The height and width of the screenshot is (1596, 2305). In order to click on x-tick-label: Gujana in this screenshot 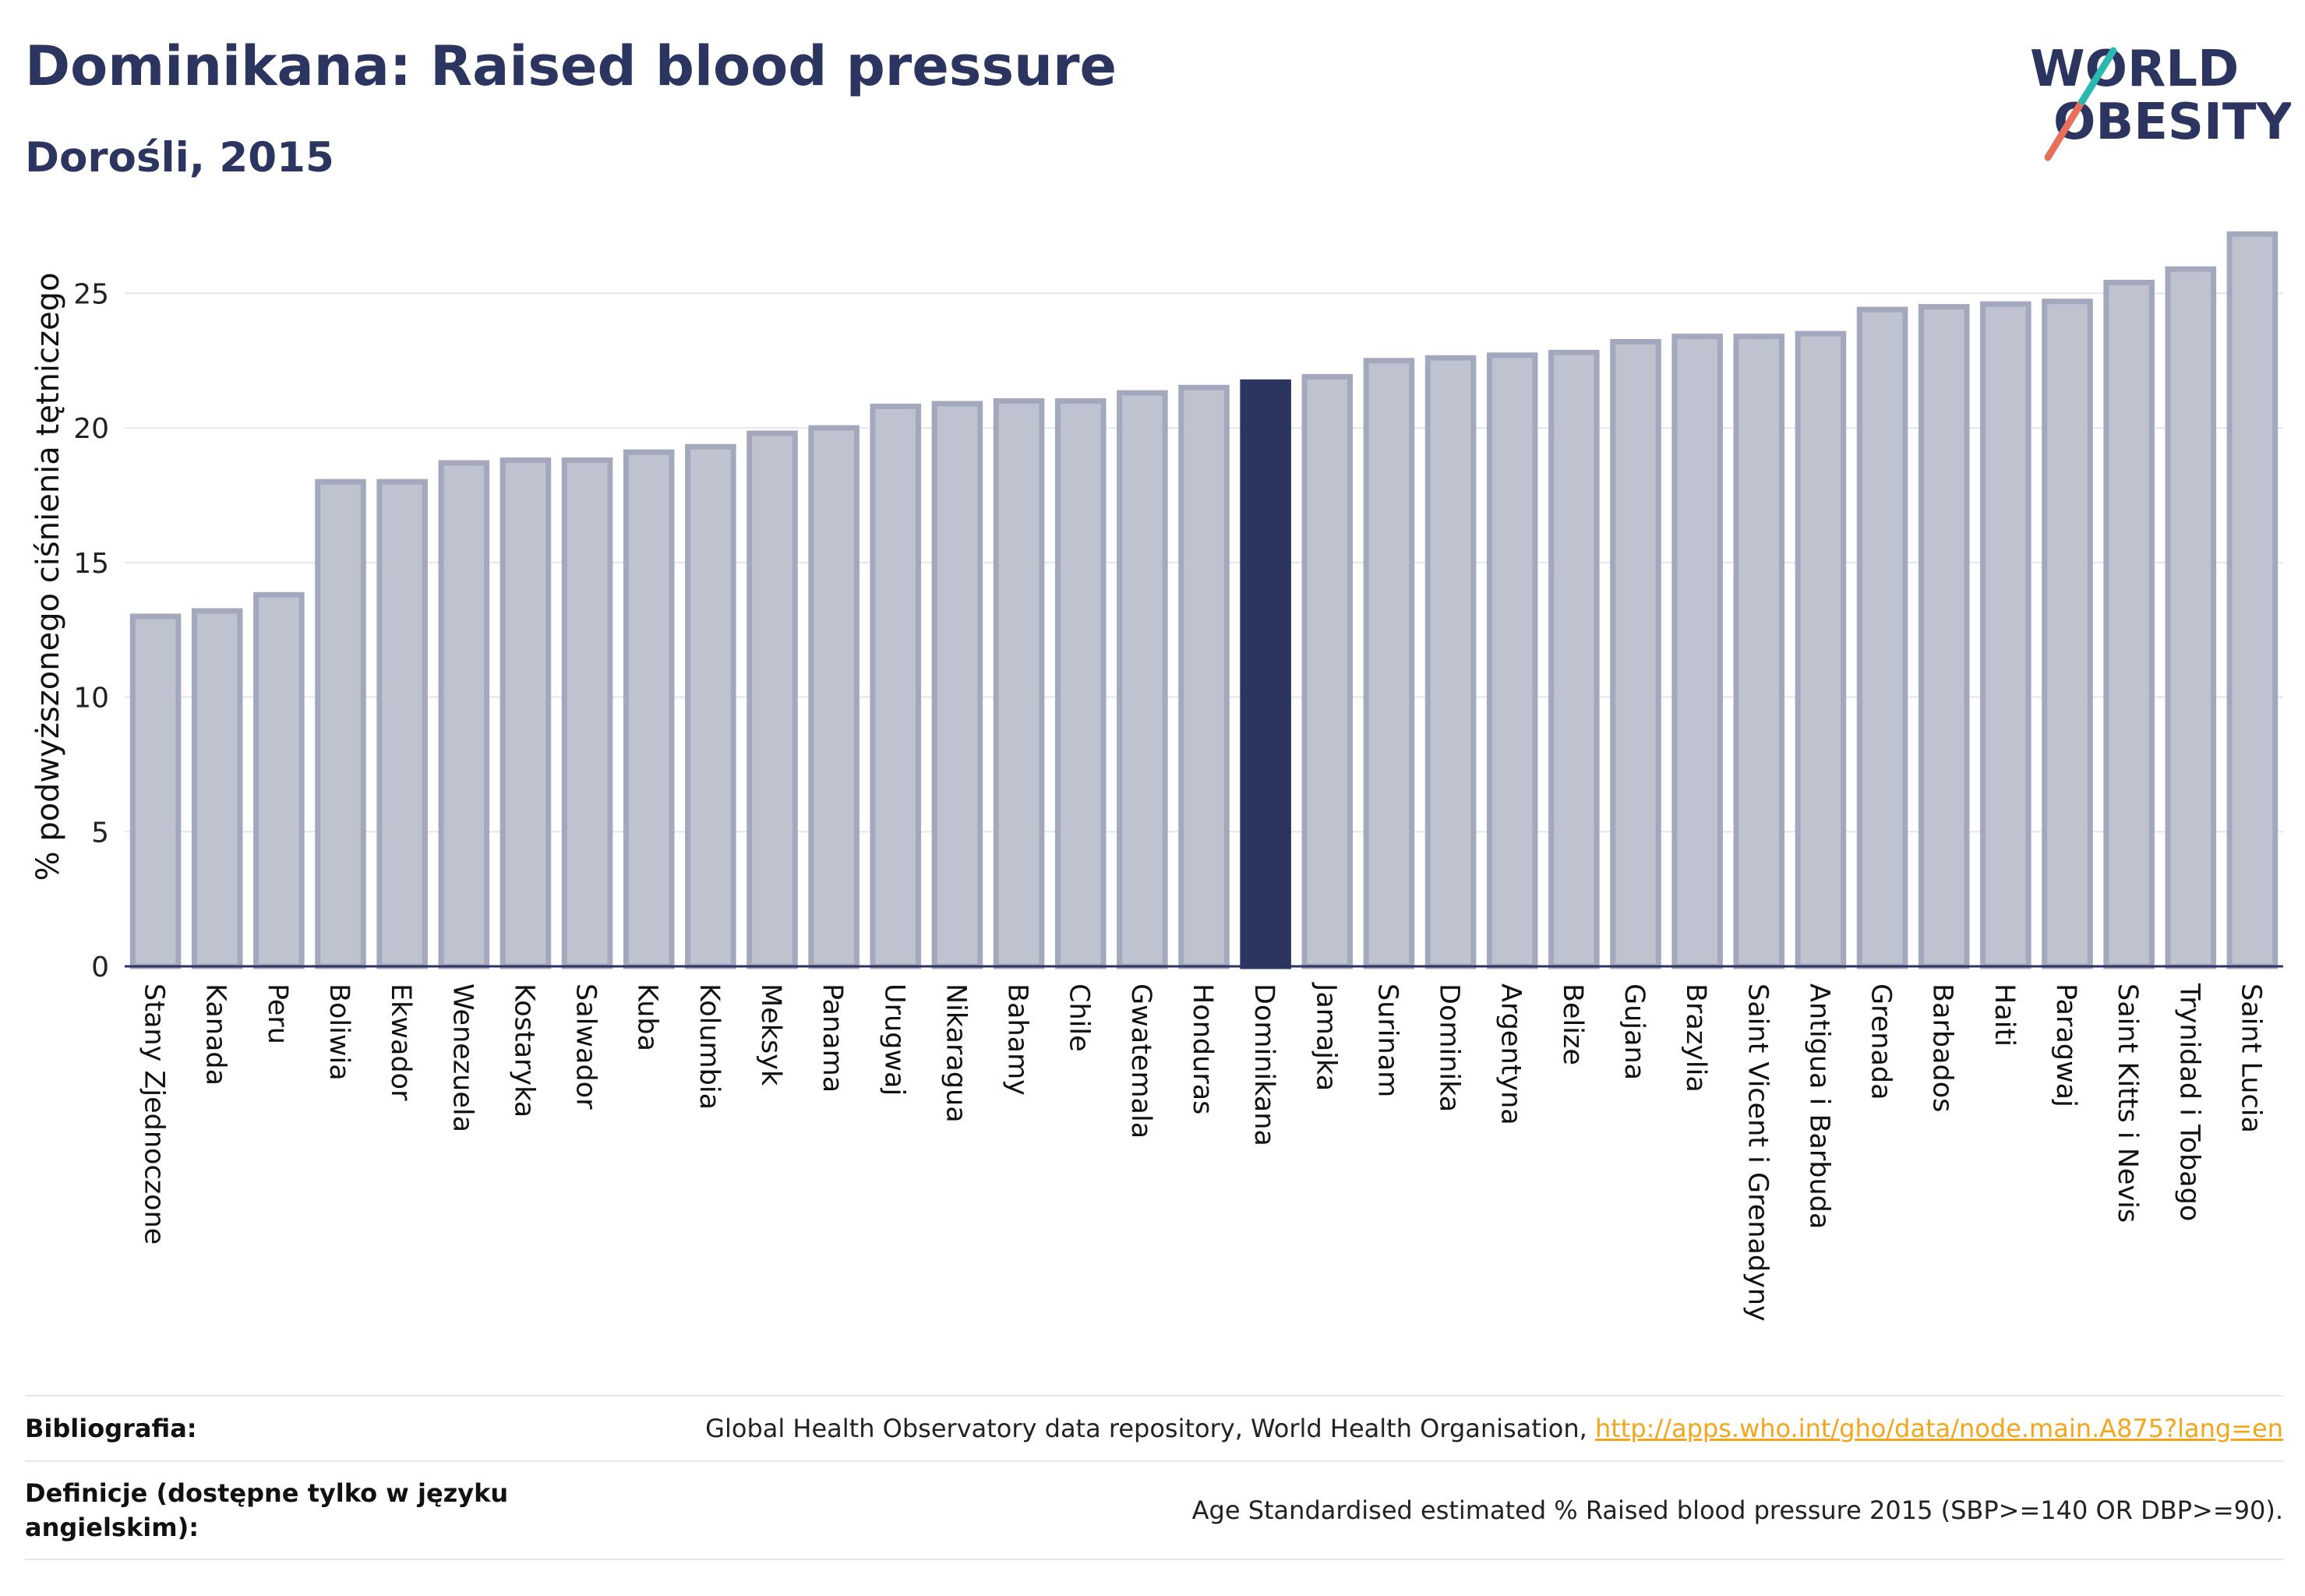, I will do `click(1634, 1031)`.